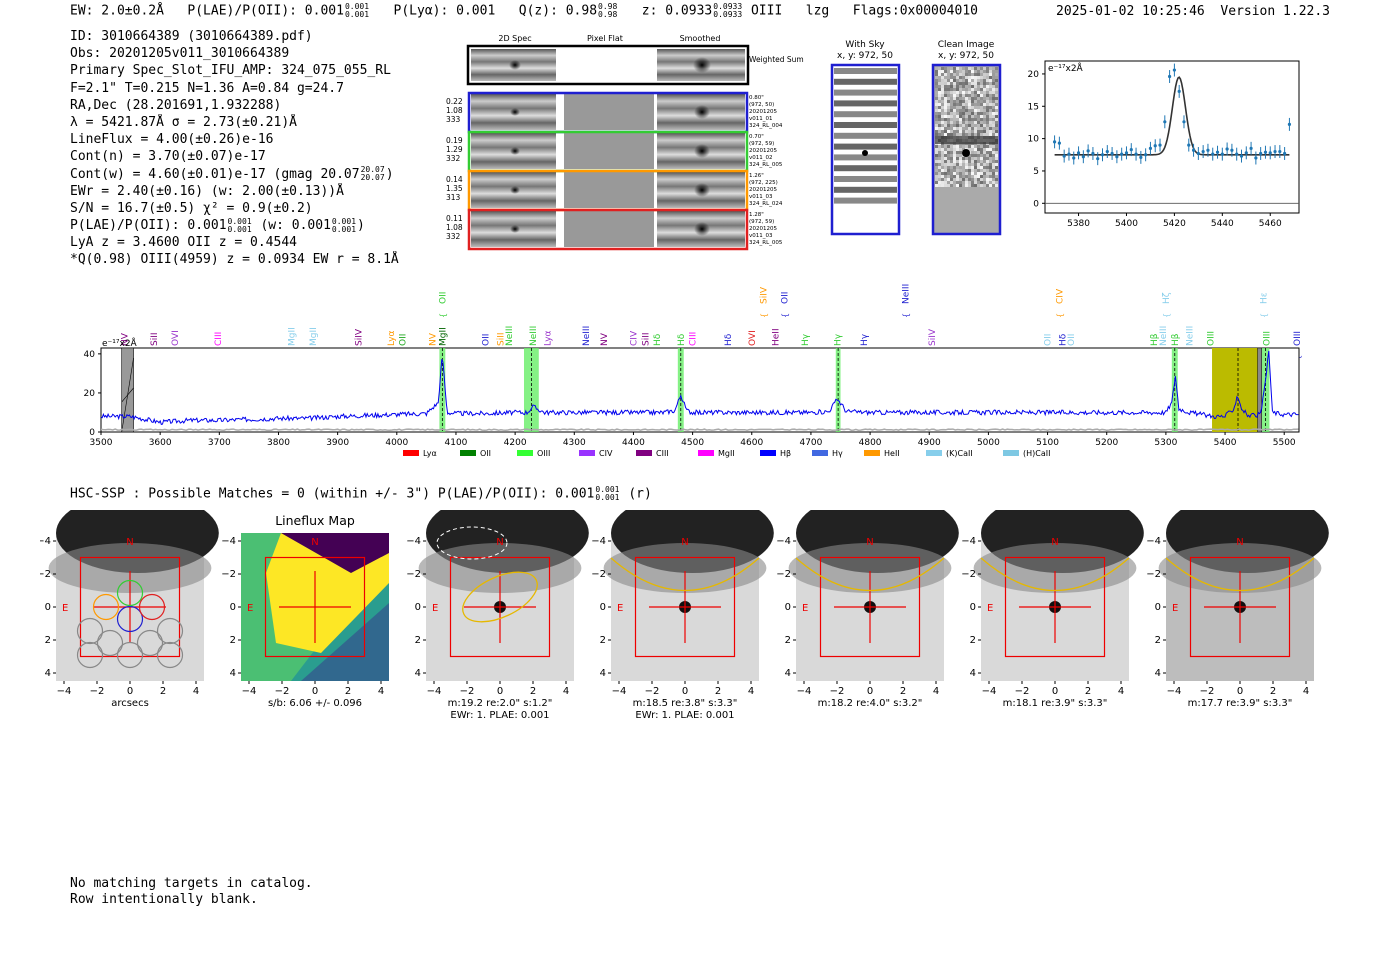  I want to click on line-fit-yunit: e⁻¹⁷x2Å, so click(1066, 68).